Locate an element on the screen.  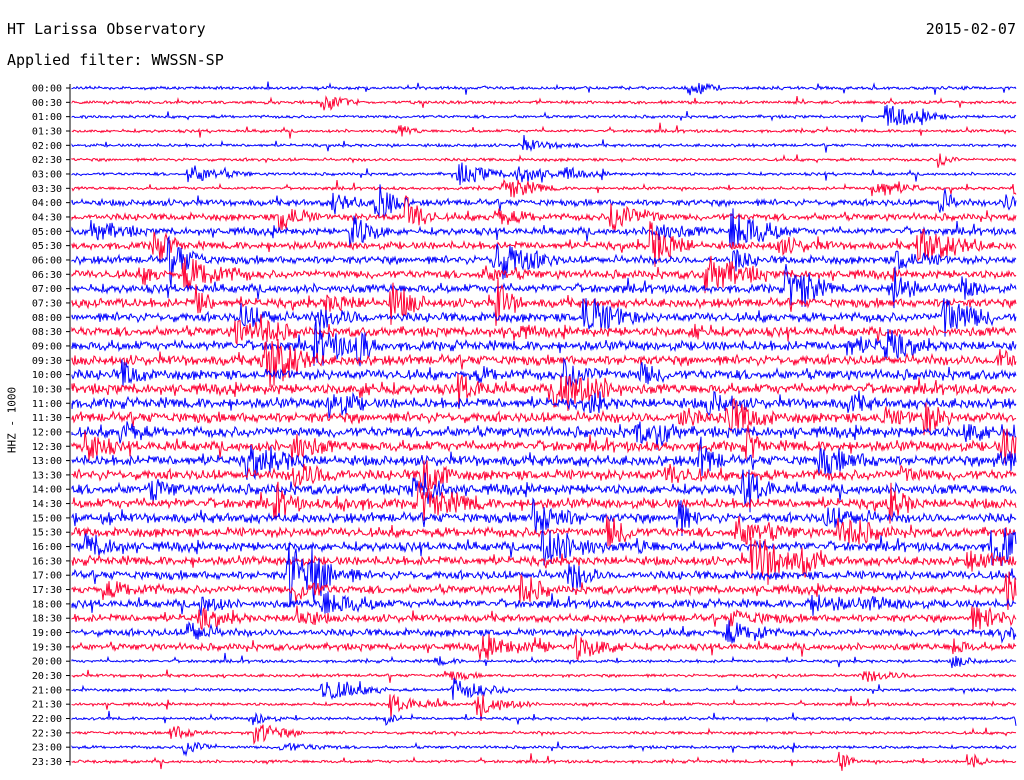
time-label: 11:30 is located at coordinates (47, 418).